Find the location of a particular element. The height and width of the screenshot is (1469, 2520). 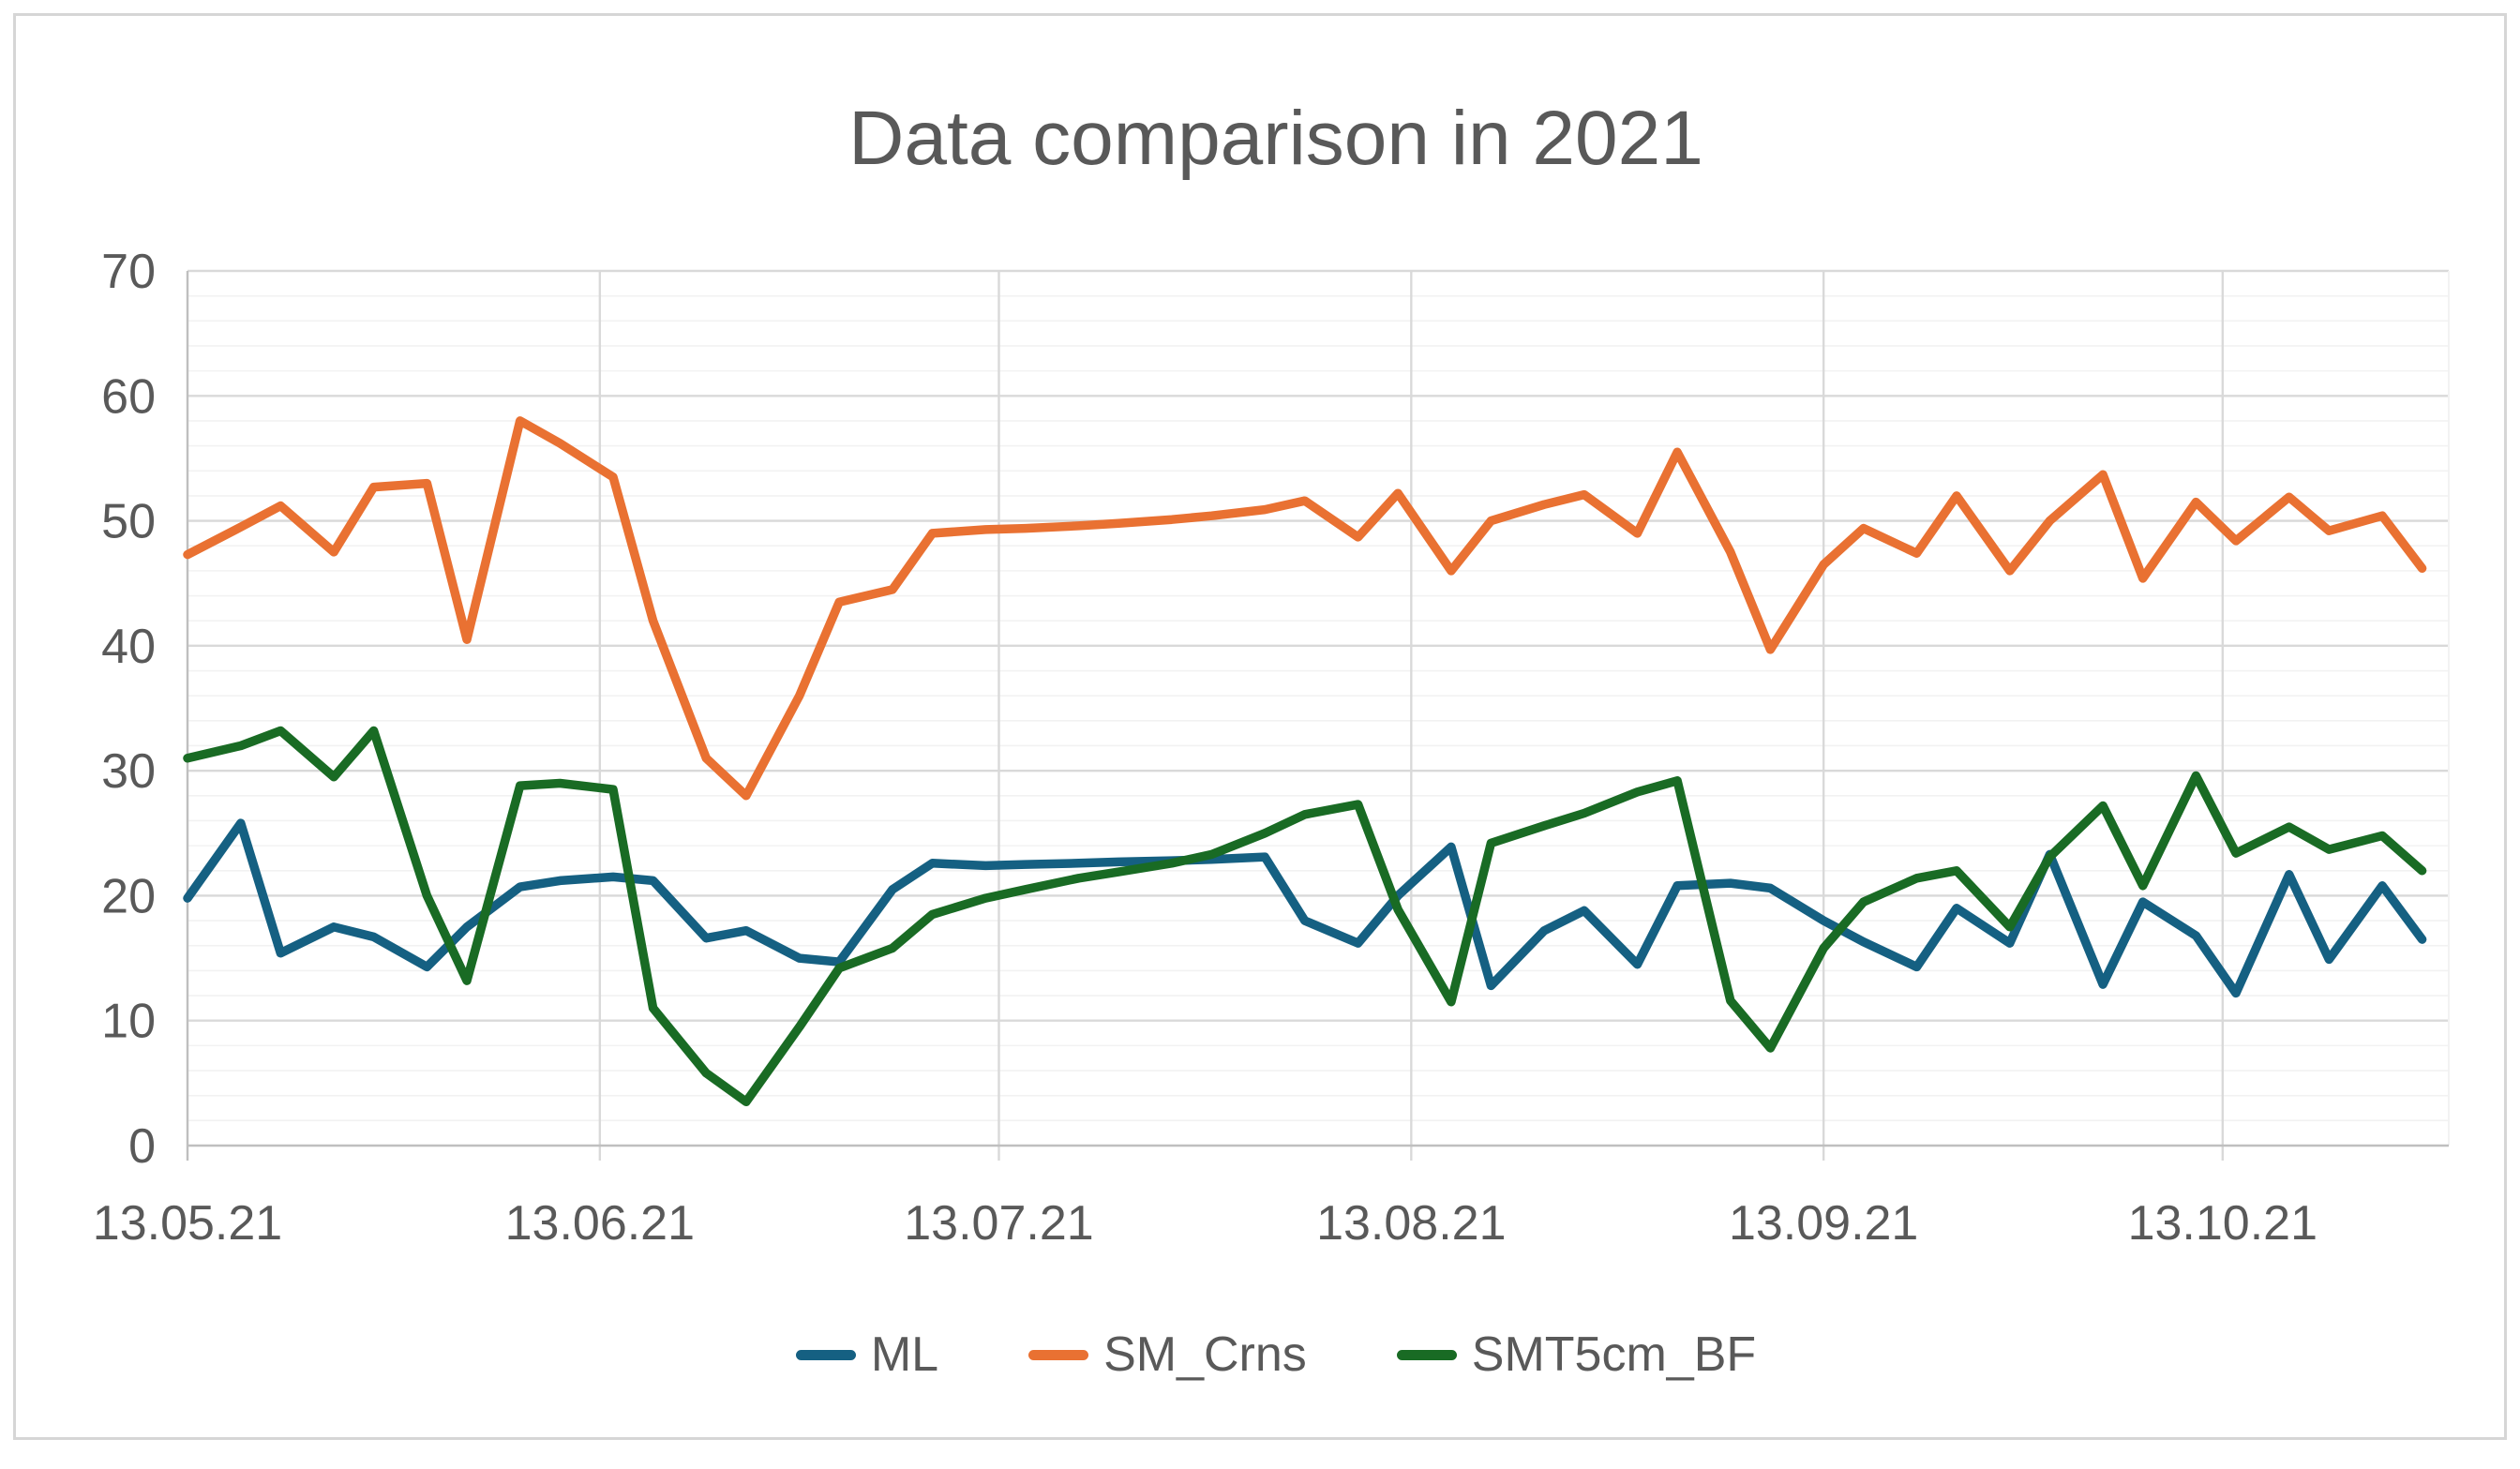

legend-label-smt5cm-bf: SMT5cm_BF is located at coordinates (1614, 1355).